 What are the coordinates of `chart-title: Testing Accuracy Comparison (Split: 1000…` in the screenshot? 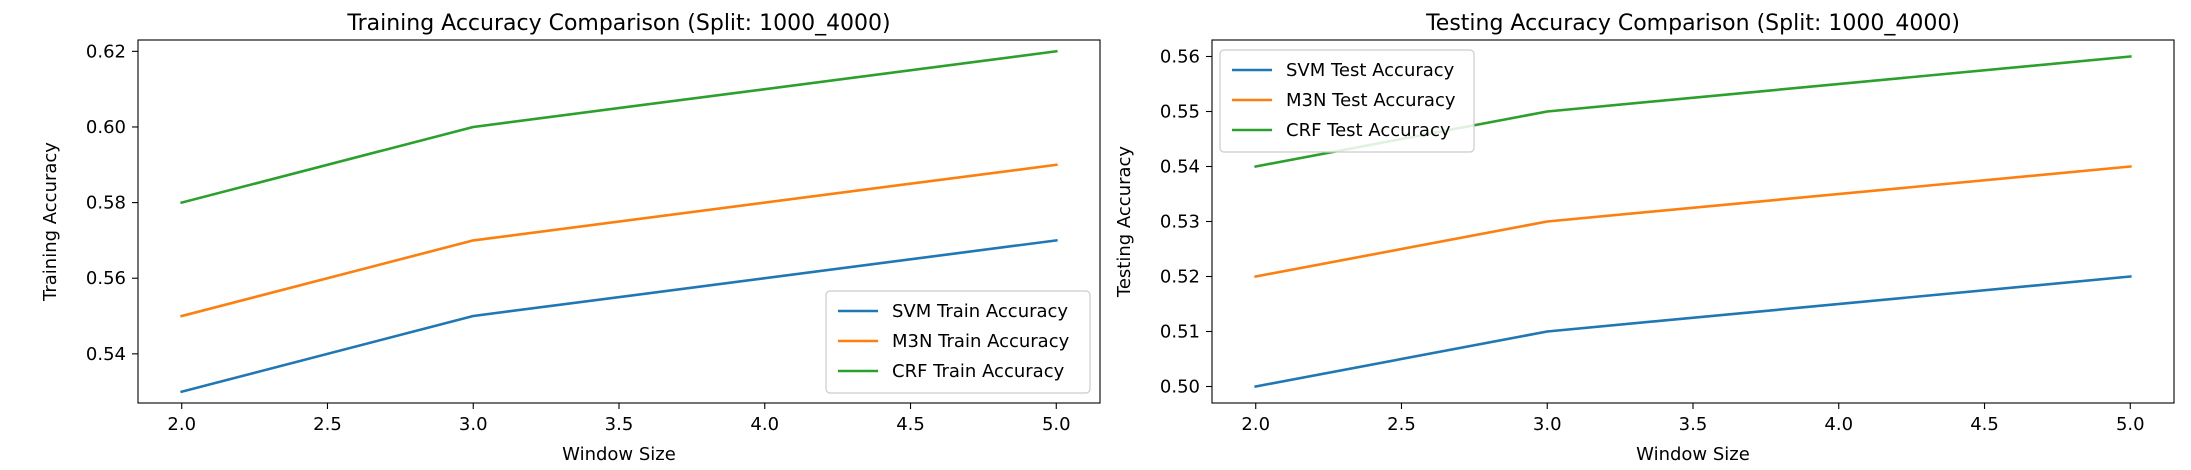 It's located at (1692, 23).